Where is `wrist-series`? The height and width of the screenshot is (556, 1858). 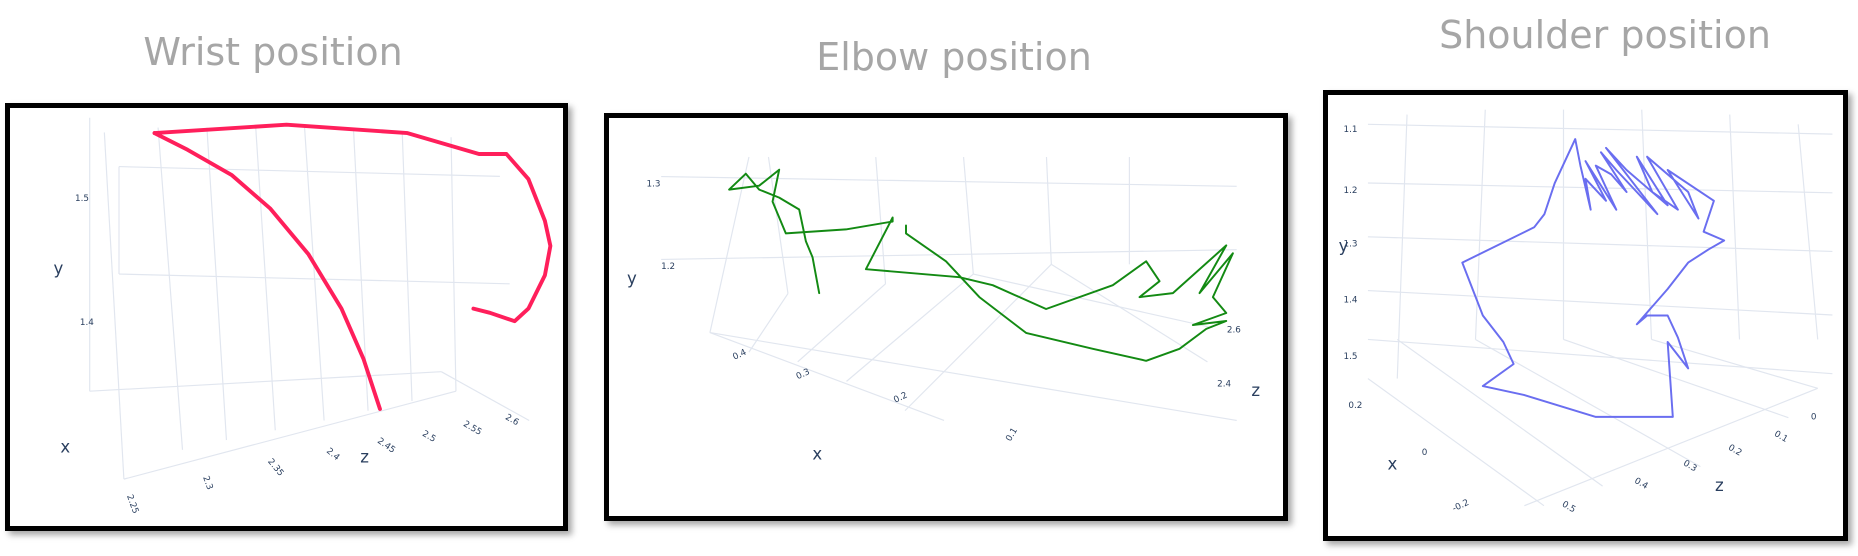
wrist-series is located at coordinates (352, 266).